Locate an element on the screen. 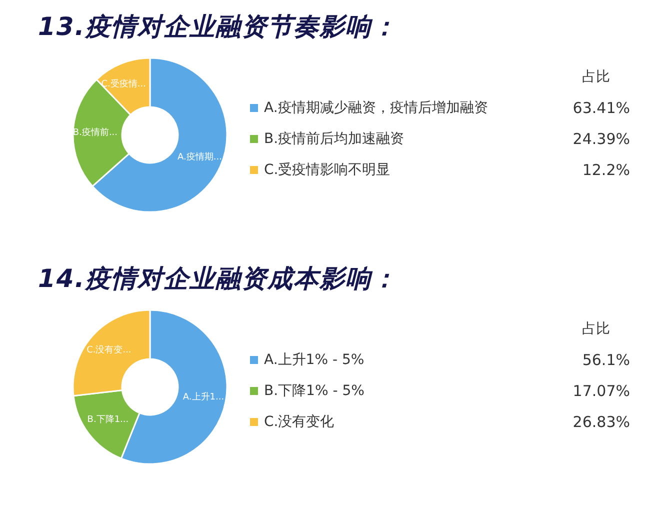 The height and width of the screenshot is (505, 666). data-label: 56.1% is located at coordinates (606, 359).